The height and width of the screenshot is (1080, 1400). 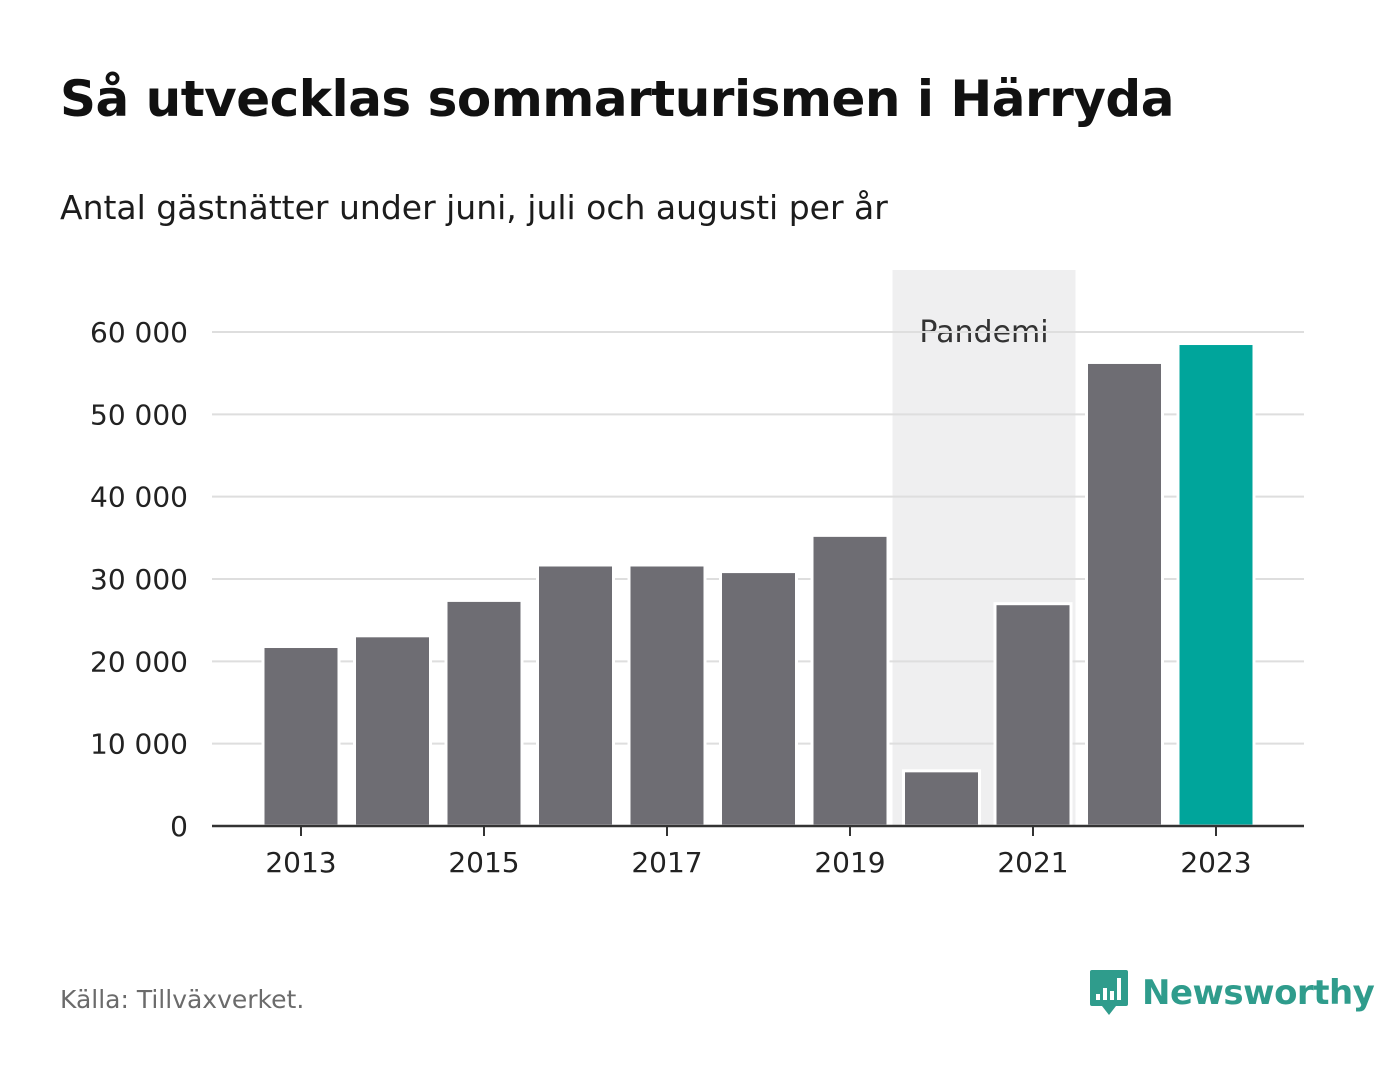 What do you see at coordinates (941, 798) in the screenshot?
I see `bar-2020` at bounding box center [941, 798].